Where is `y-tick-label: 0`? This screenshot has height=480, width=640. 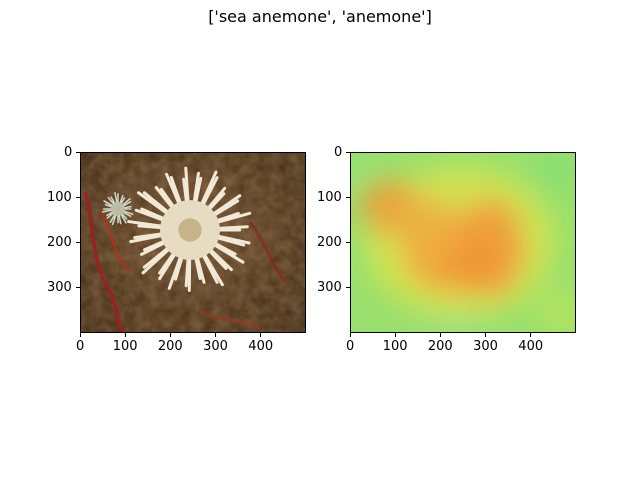
y-tick-label: 0 is located at coordinates (68, 152).